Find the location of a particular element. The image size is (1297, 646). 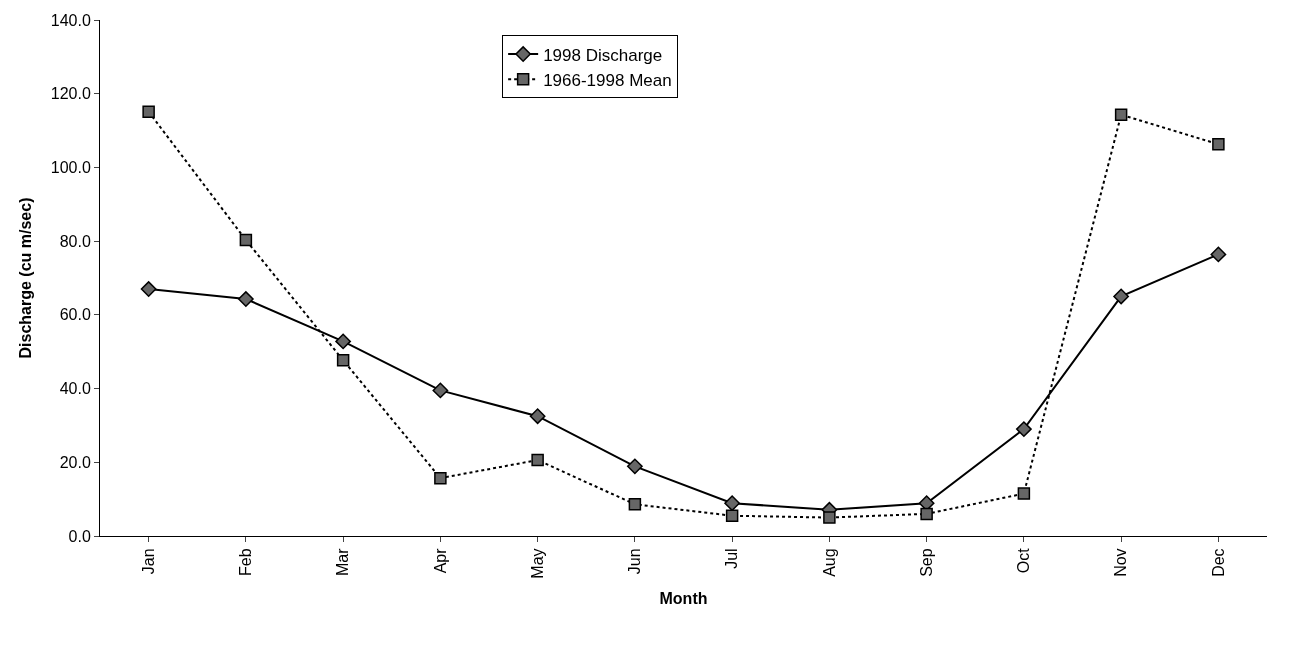

x-tick-label: Mar is located at coordinates (343, 561).